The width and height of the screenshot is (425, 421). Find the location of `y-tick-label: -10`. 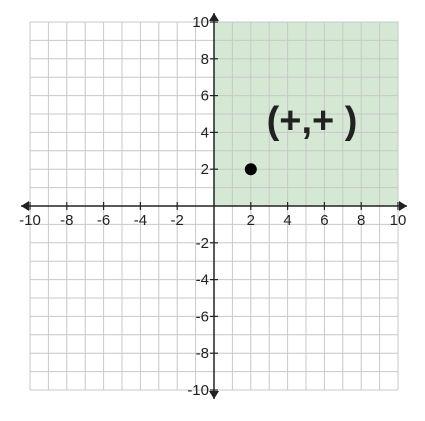

y-tick-label: -10 is located at coordinates (198, 390).